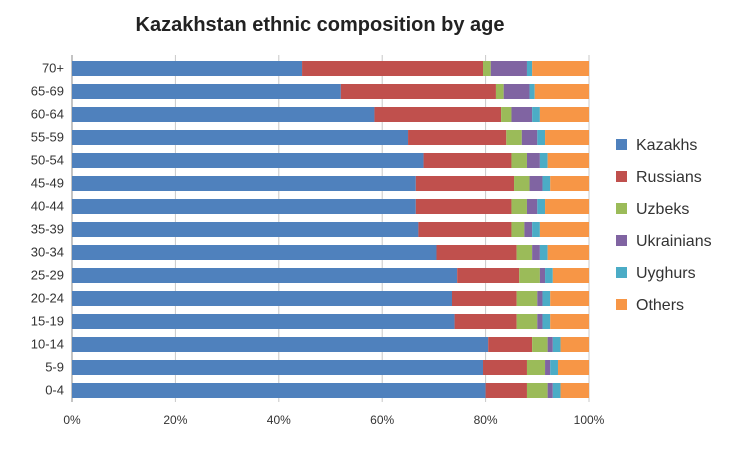  What do you see at coordinates (674, 241) in the screenshot?
I see `legend-label-ukrainians: Ukrainians` at bounding box center [674, 241].